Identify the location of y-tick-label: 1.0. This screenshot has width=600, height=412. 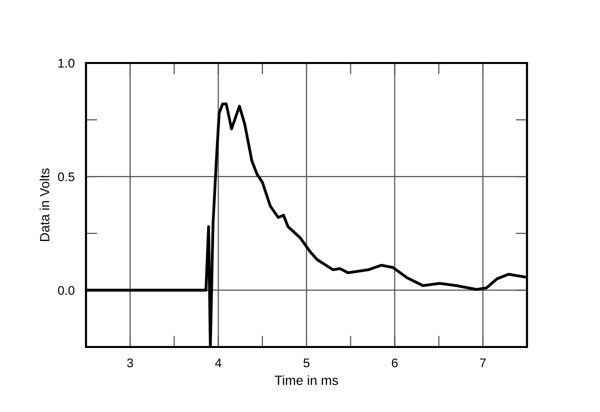
(66, 63).